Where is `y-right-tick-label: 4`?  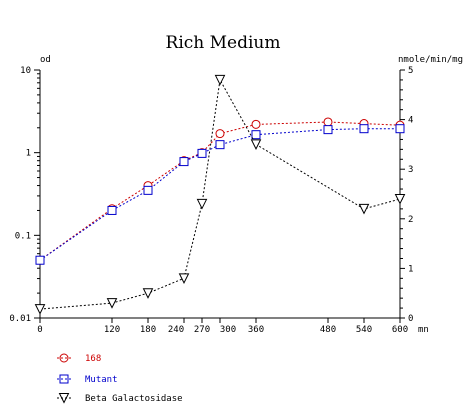
y-right-tick-label: 4 is located at coordinates (410, 121).